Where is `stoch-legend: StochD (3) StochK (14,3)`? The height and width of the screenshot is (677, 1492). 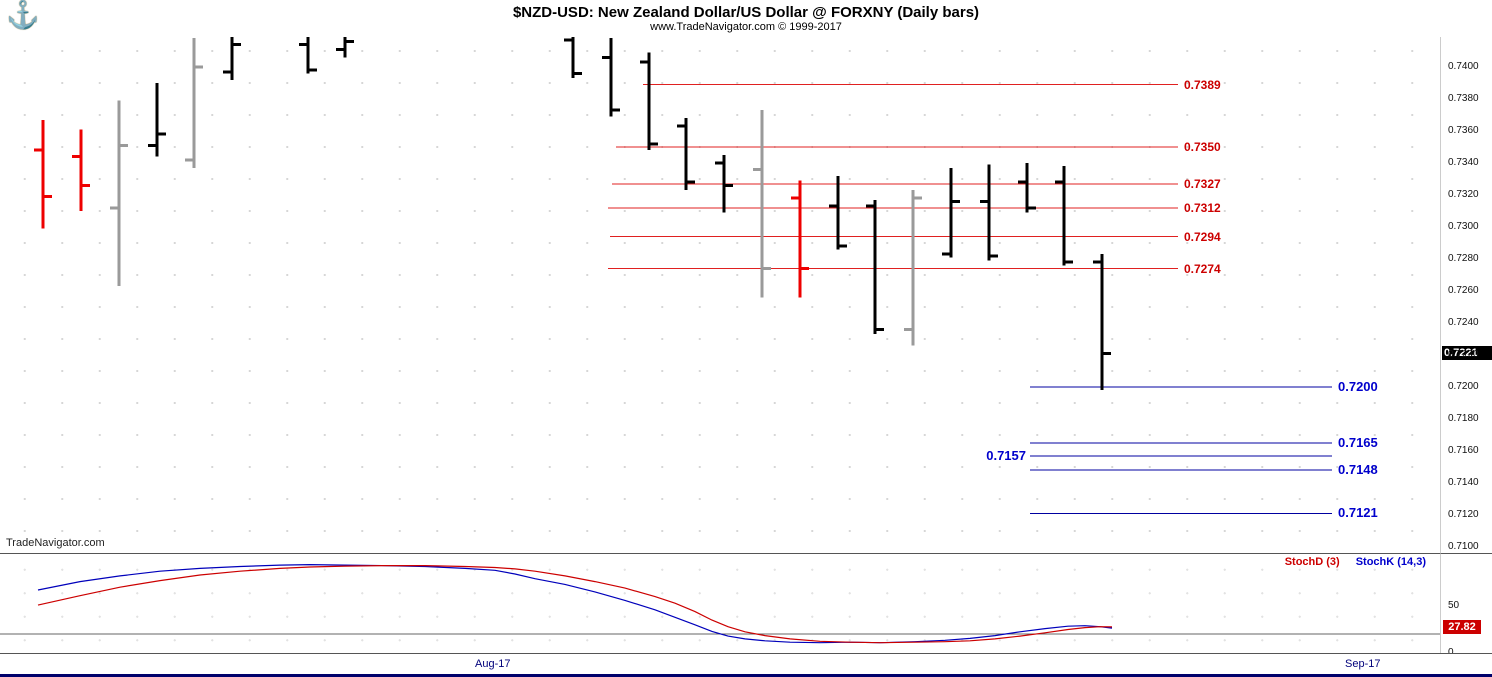
stoch-legend: StochD (3) StochK (14,3) is located at coordinates (1355, 562).